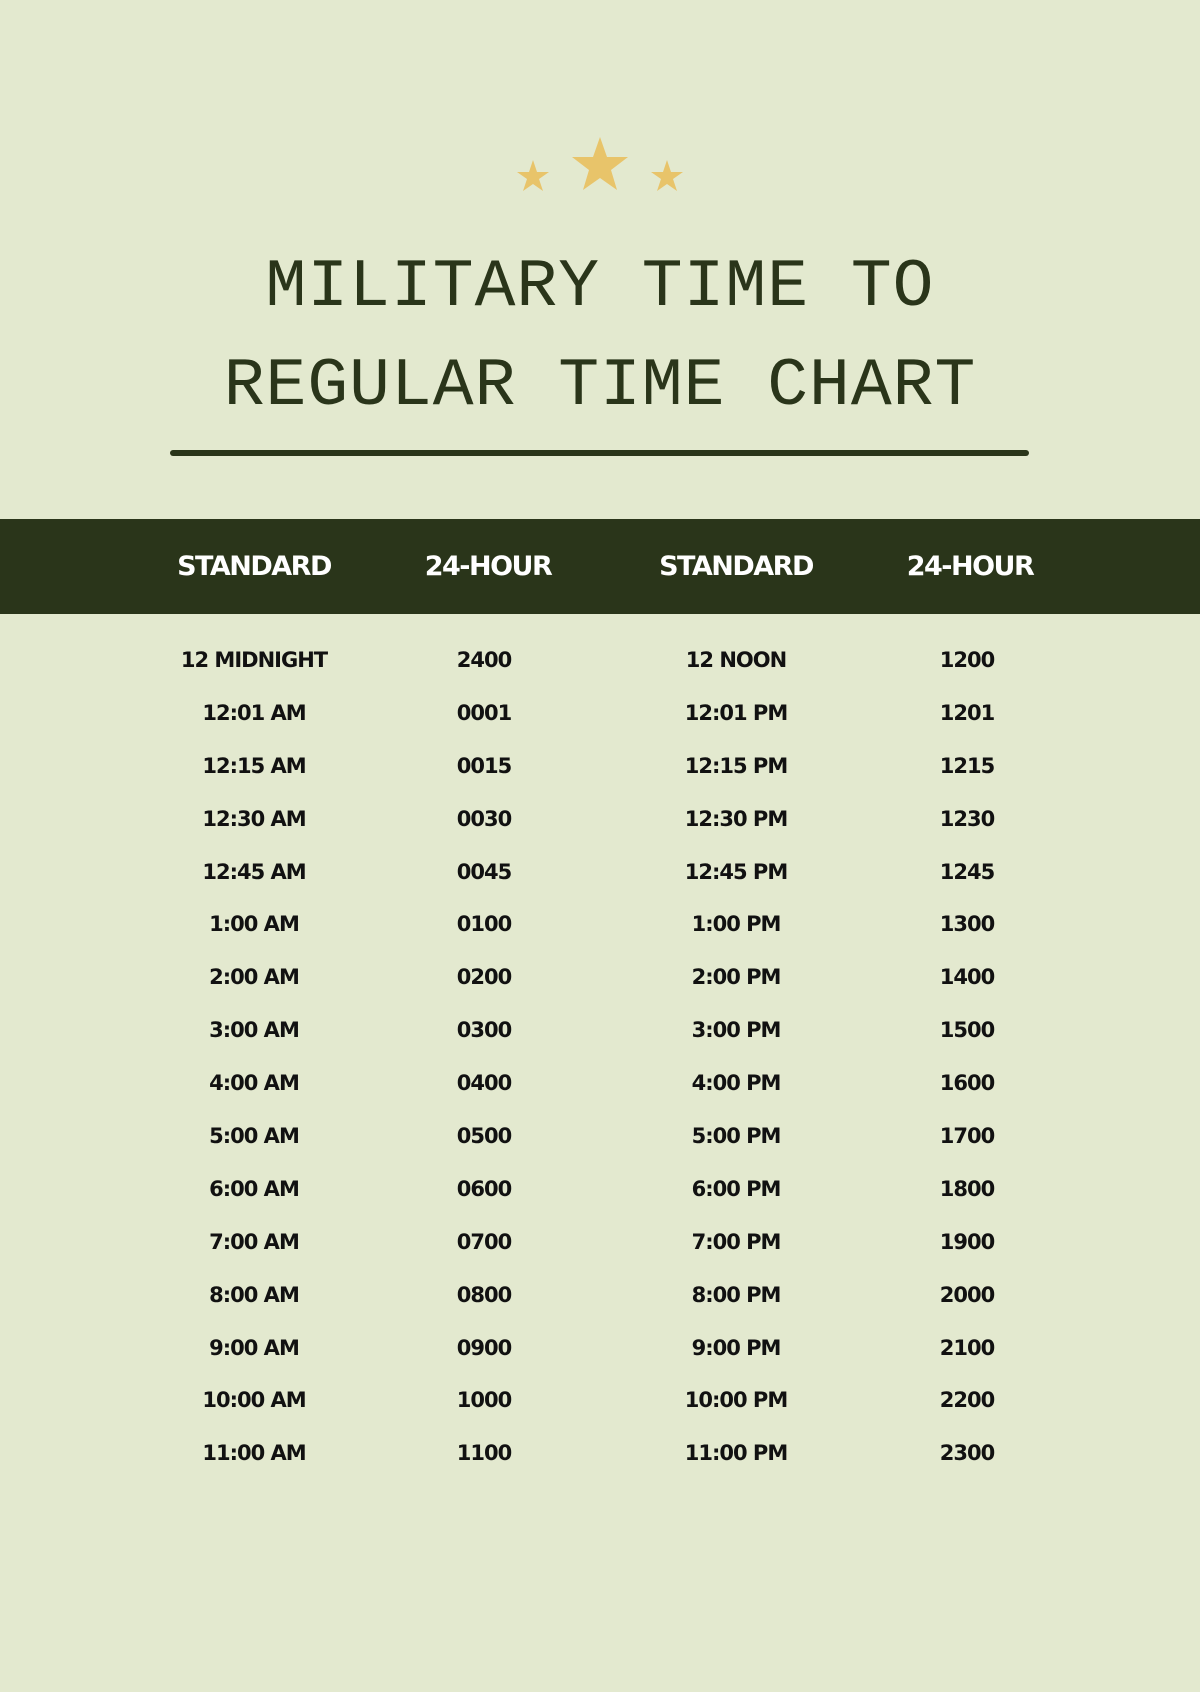 The image size is (1200, 1692). What do you see at coordinates (599, 453) in the screenshot?
I see `title-underline` at bounding box center [599, 453].